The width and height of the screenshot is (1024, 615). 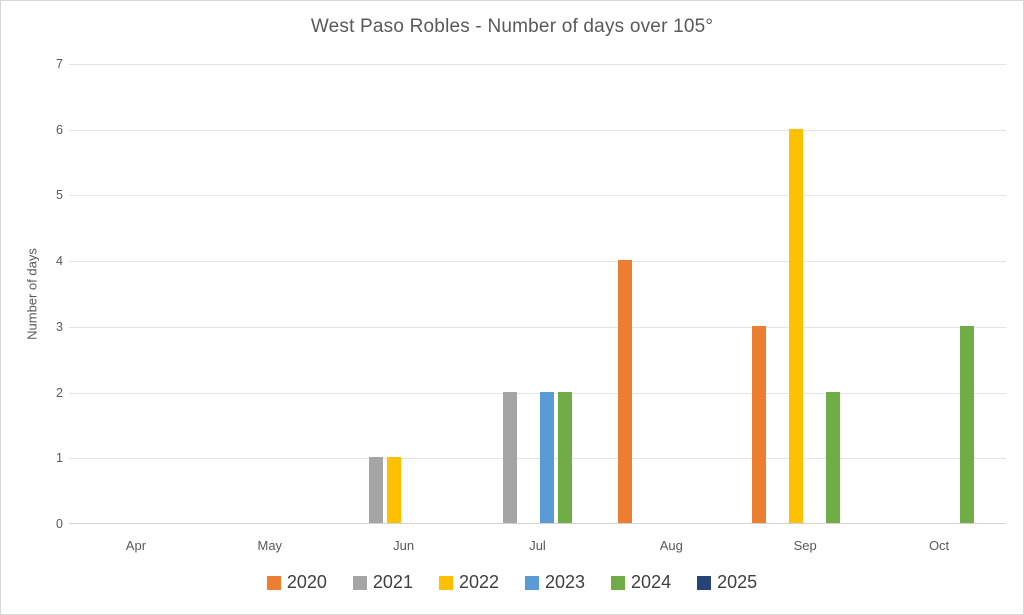 I want to click on y-tick-label: 1, so click(x=59, y=458).